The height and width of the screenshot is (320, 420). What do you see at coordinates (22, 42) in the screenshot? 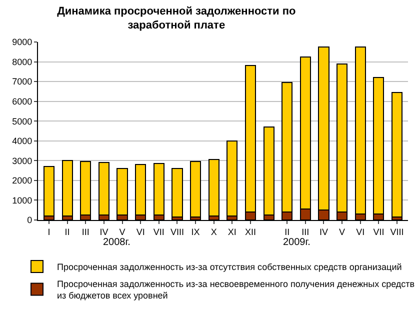
I see `y-tick-label: 9000` at bounding box center [22, 42].